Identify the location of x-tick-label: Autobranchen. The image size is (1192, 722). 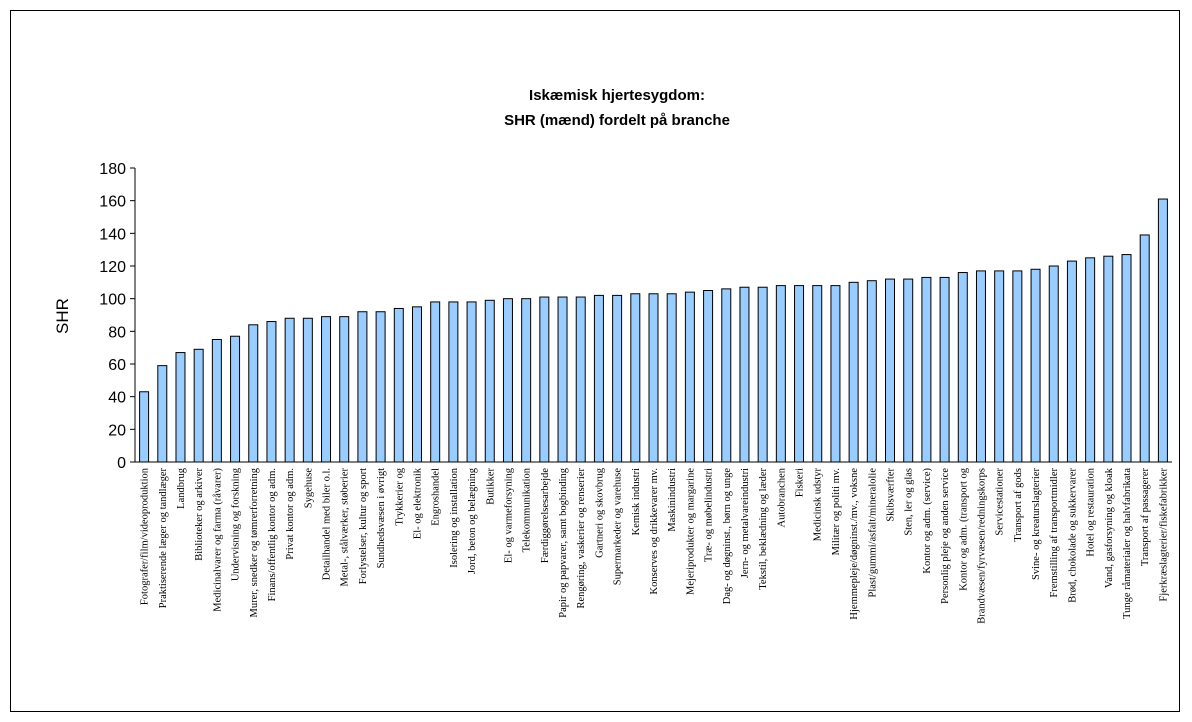
(781, 497).